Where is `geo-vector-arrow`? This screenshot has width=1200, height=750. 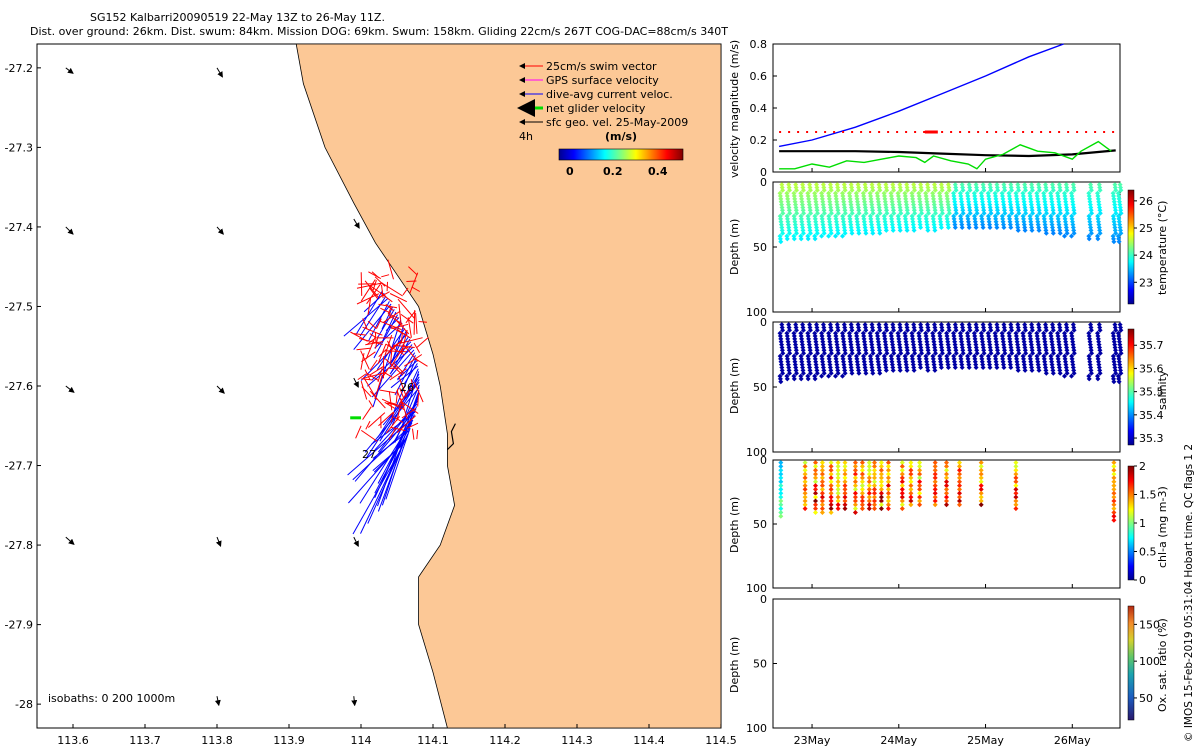
geo-vector-arrow is located at coordinates (69, 70).